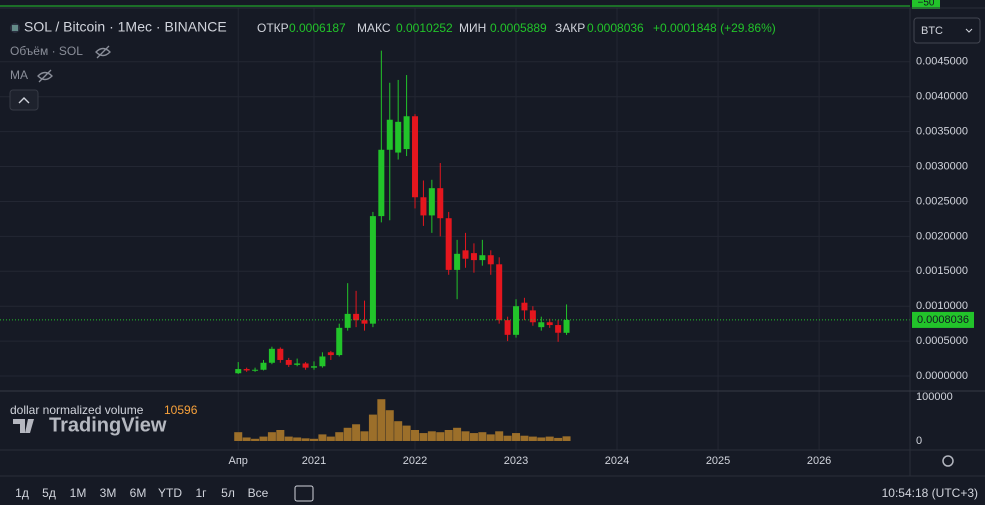 The height and width of the screenshot is (505, 985). What do you see at coordinates (424, 28) in the screenshot?
I see `high-value: 0.0010252` at bounding box center [424, 28].